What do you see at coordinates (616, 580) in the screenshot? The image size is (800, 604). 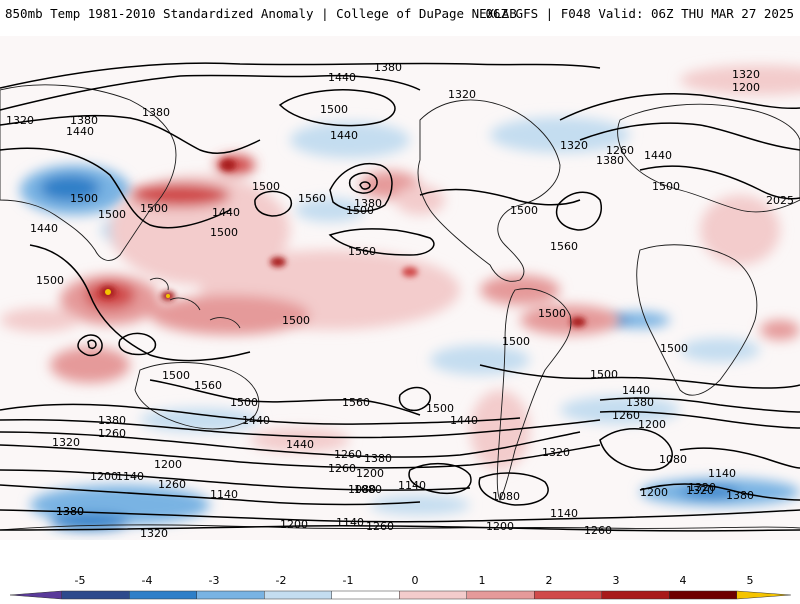 I see `colorbar-tick-label: 3` at bounding box center [616, 580].